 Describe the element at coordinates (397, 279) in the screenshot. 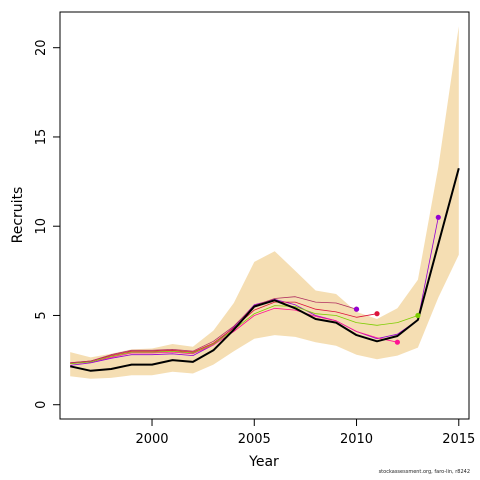

I see `series-endpoints` at that location.